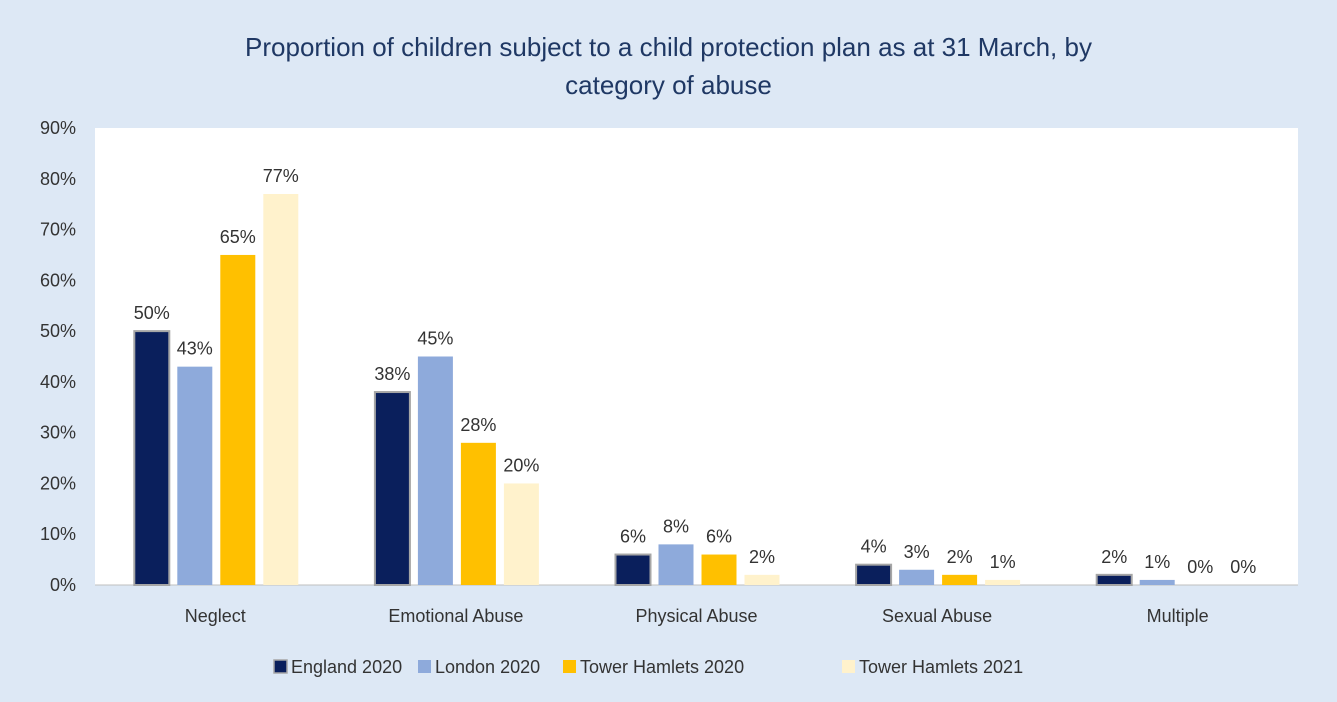 The height and width of the screenshot is (702, 1337). I want to click on legend-label: England 2020, so click(346, 667).